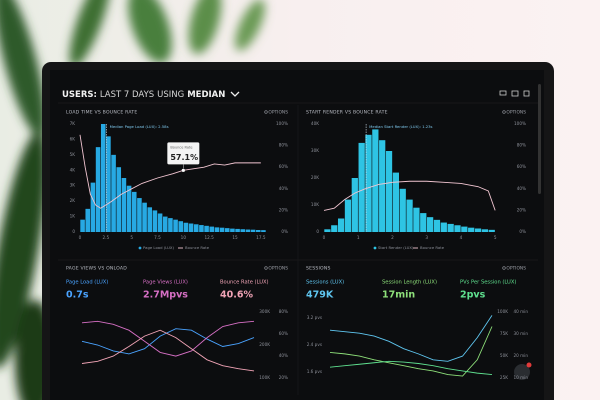  What do you see at coordinates (236, 295) in the screenshot?
I see `metric-value: 40.6%` at bounding box center [236, 295].